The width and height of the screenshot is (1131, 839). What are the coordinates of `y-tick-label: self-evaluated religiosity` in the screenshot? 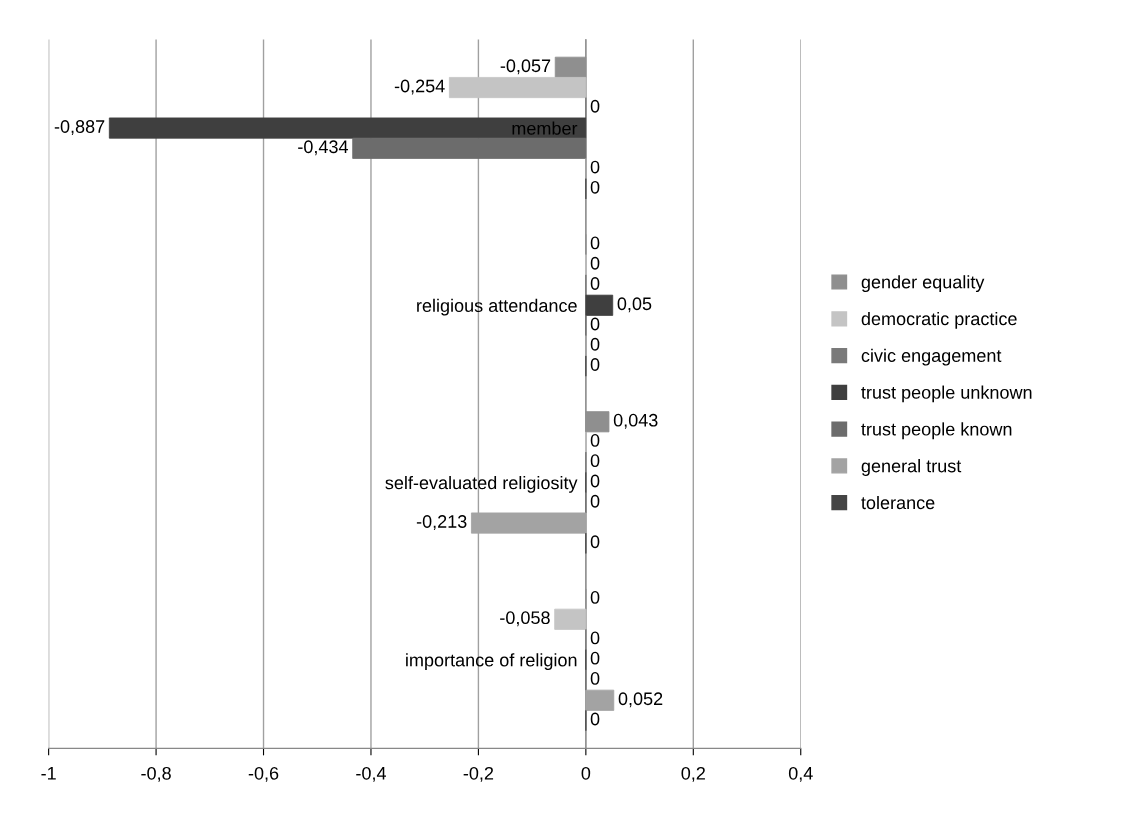 It's located at (481, 484).